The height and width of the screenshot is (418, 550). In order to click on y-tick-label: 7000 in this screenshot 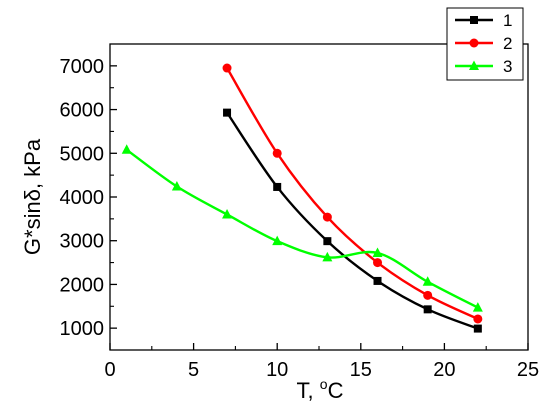, I will do `click(82, 67)`.